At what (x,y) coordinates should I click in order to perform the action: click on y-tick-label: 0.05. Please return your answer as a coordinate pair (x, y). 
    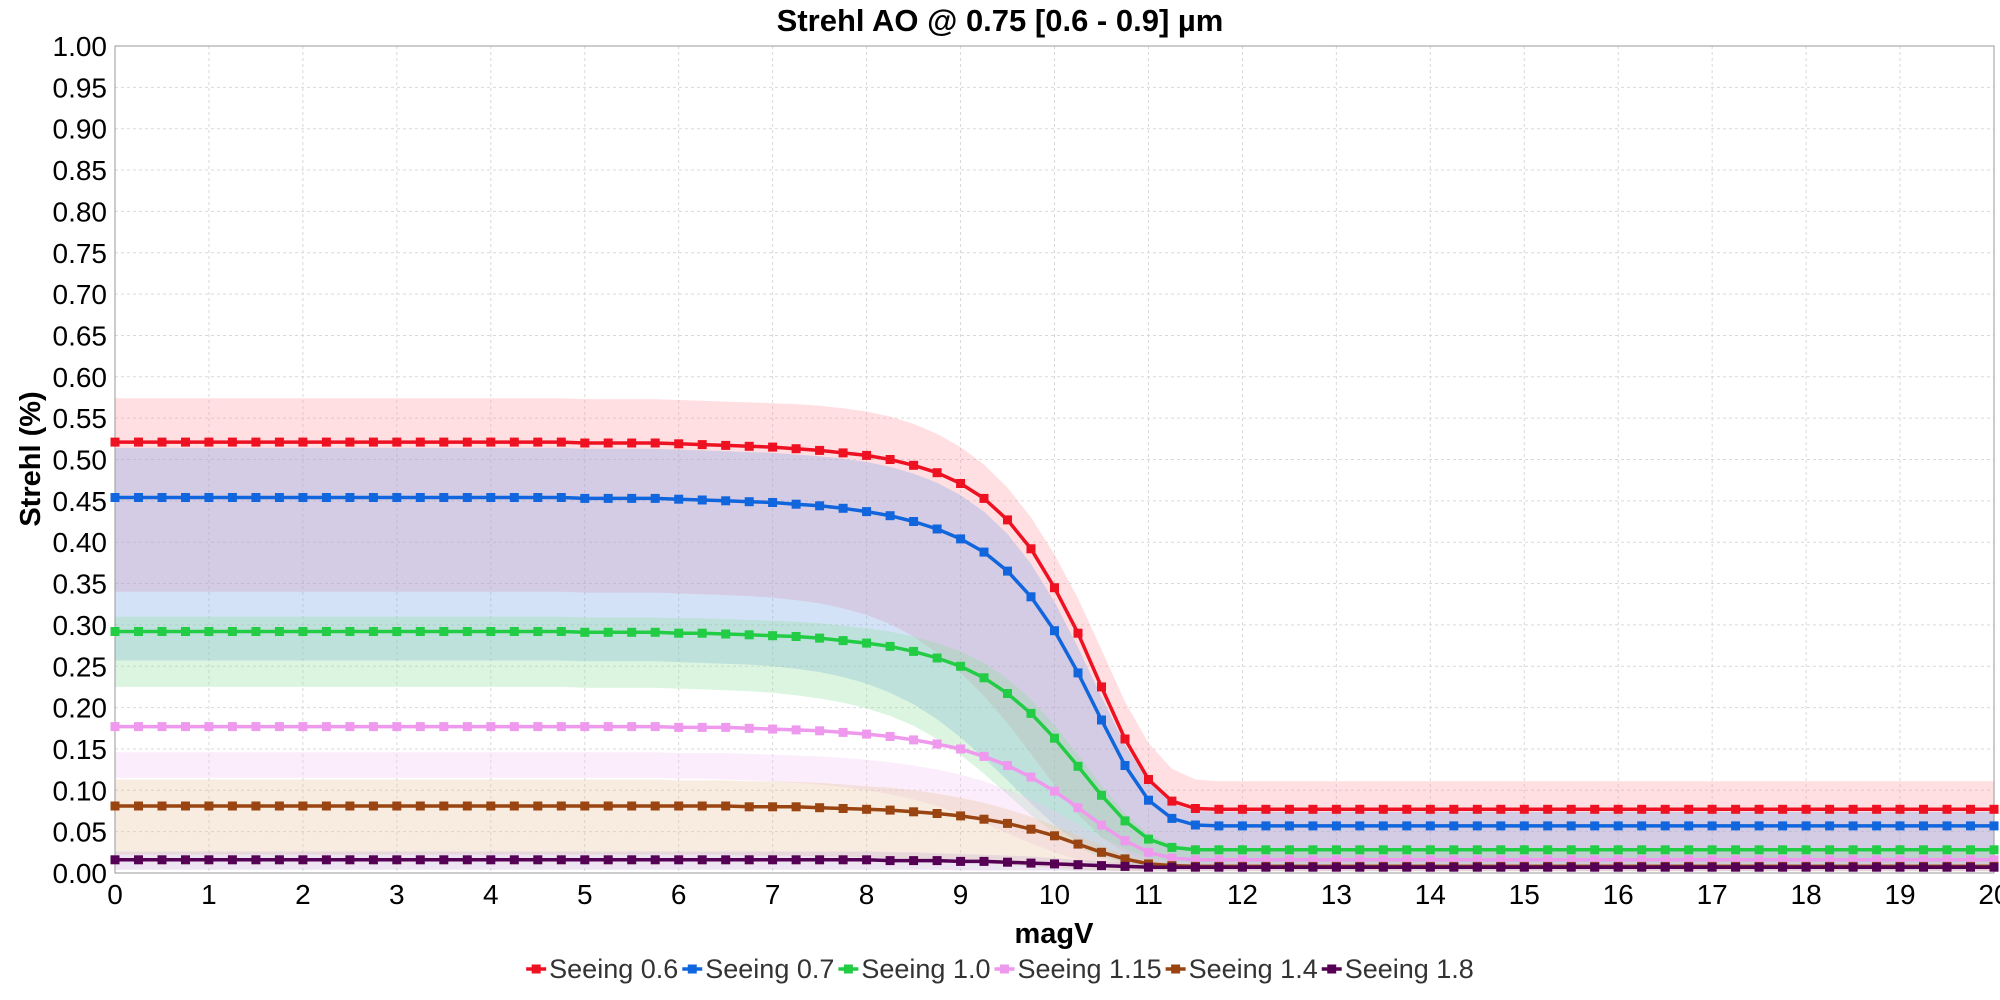
    Looking at the image, I should click on (80, 832).